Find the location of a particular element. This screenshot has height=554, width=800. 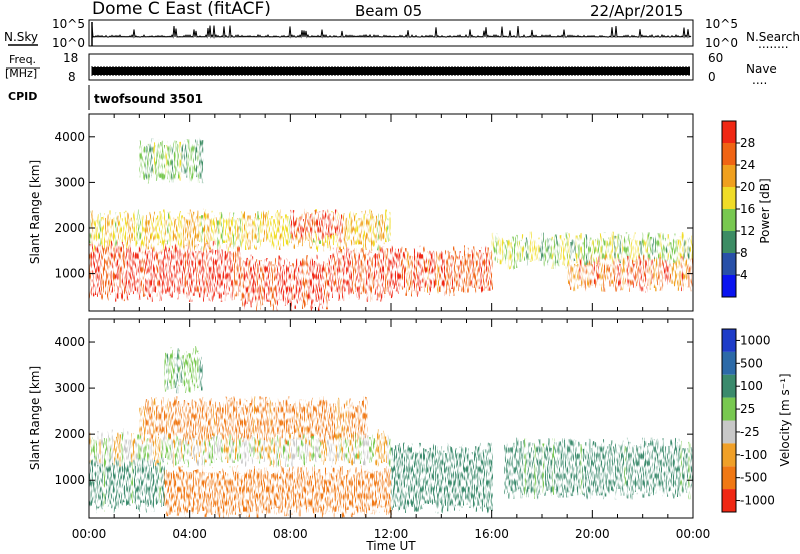

velocity-colorbar: 1000 500 100 25 -25 -100 -500 -1000 is located at coordinates (748, 420).